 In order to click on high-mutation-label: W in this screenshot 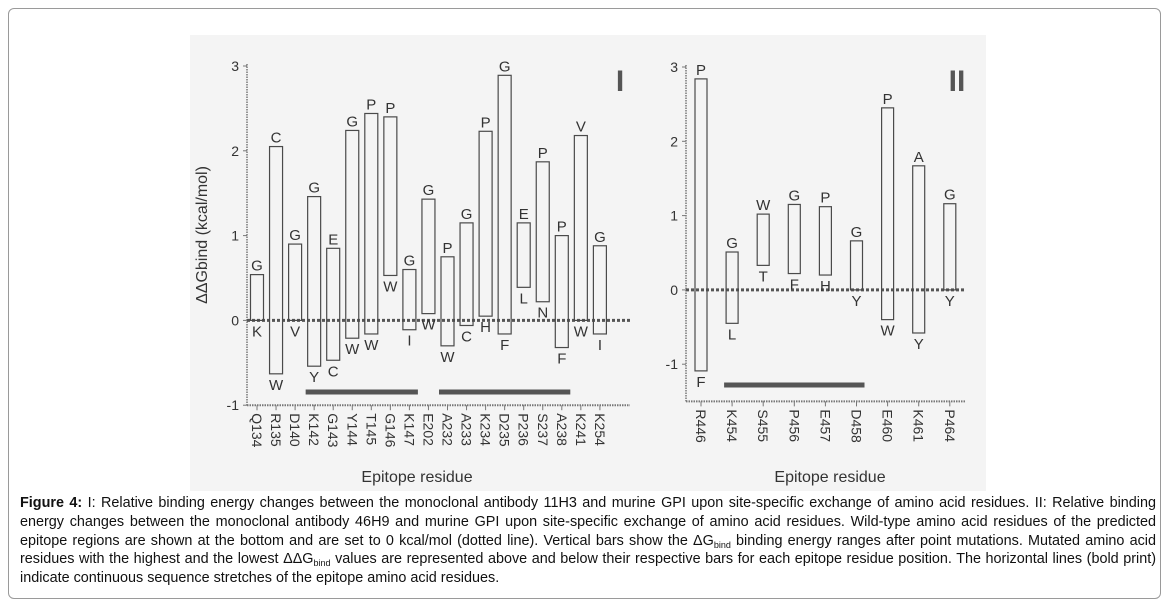, I will do `click(763, 205)`.